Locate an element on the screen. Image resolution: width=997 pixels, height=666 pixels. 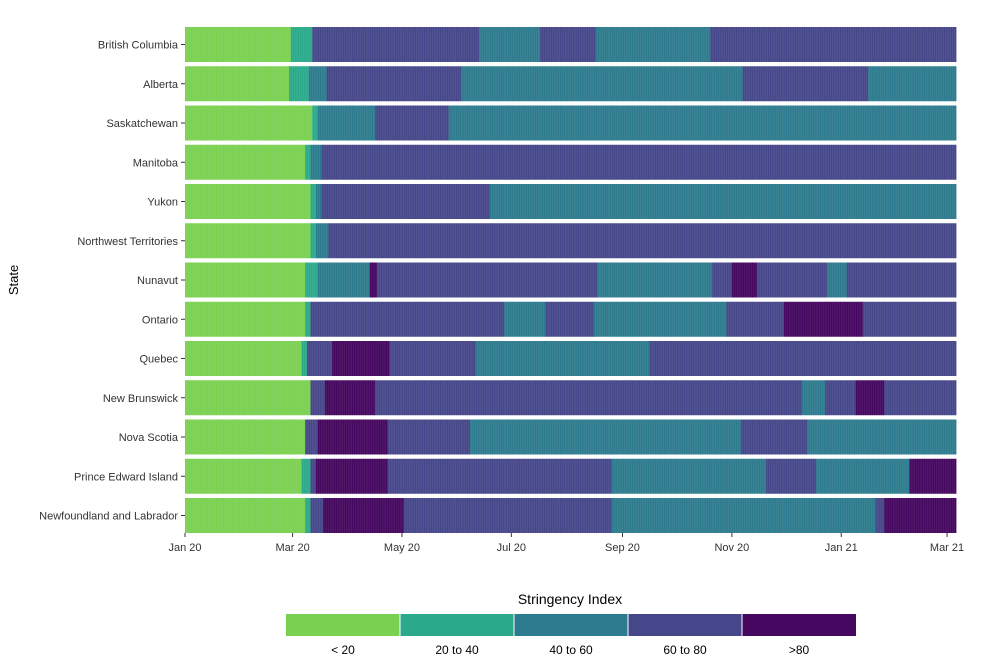
x-tick-label: Sep 20 is located at coordinates (622, 548).